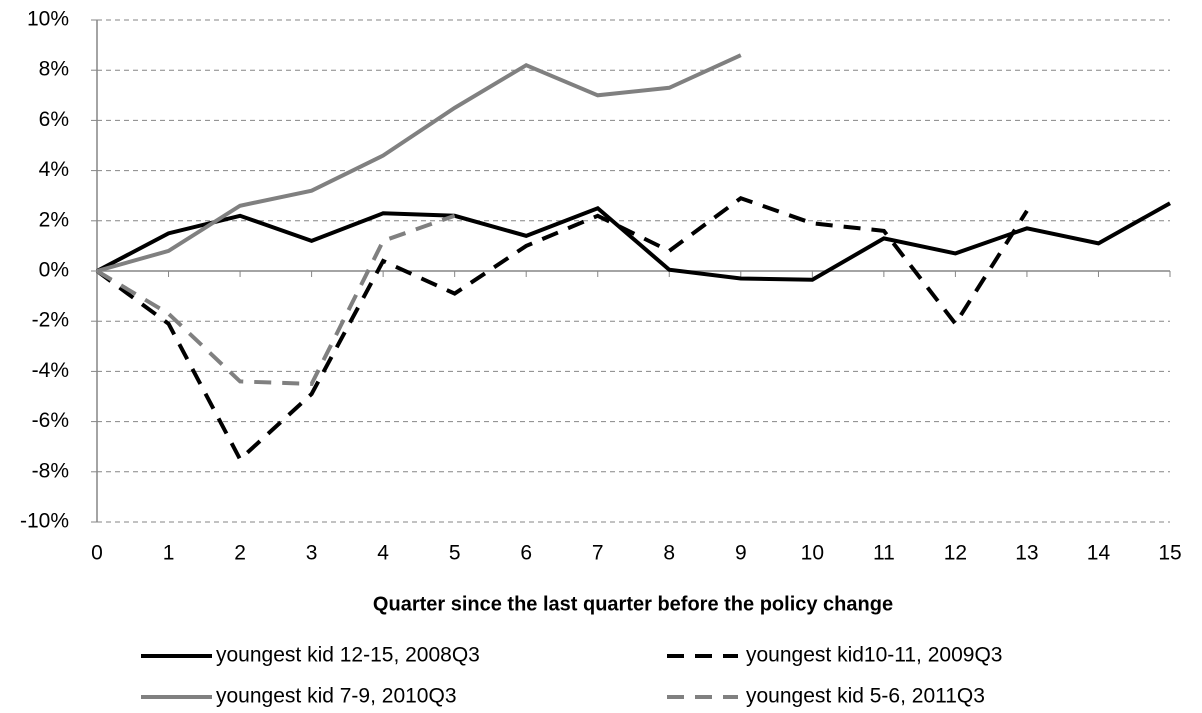 The image size is (1202, 713). What do you see at coordinates (884, 553) in the screenshot?
I see `x-tick-label: 11` at bounding box center [884, 553].